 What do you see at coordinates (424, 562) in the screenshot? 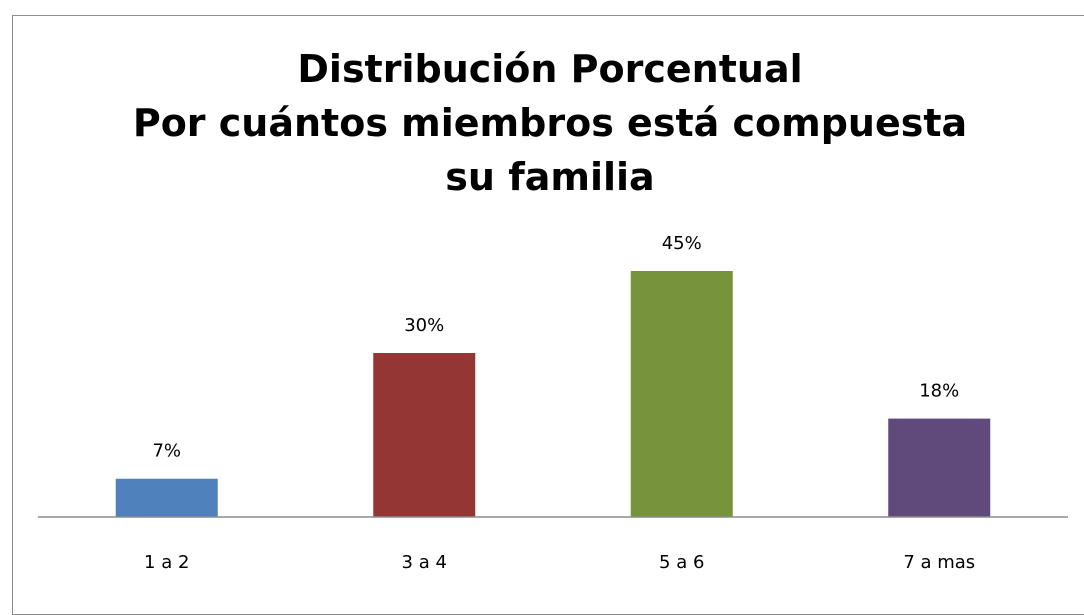
I see `x-tick-label: 3 a 4` at bounding box center [424, 562].